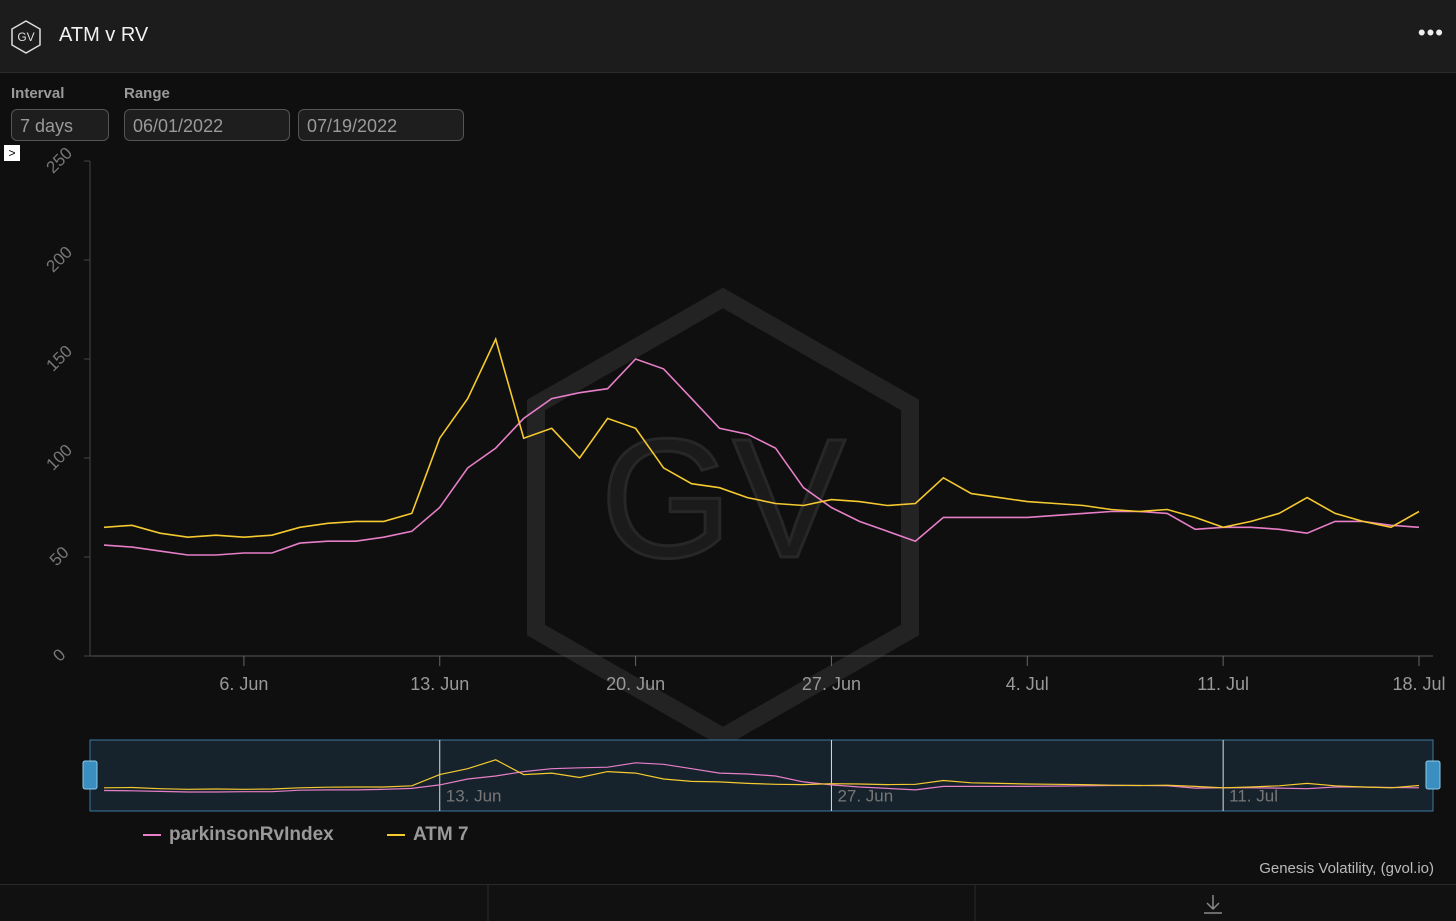 This screenshot has width=1456, height=921. Describe the element at coordinates (381, 125) in the screenshot. I see `range-end: 07/19/2022` at that location.